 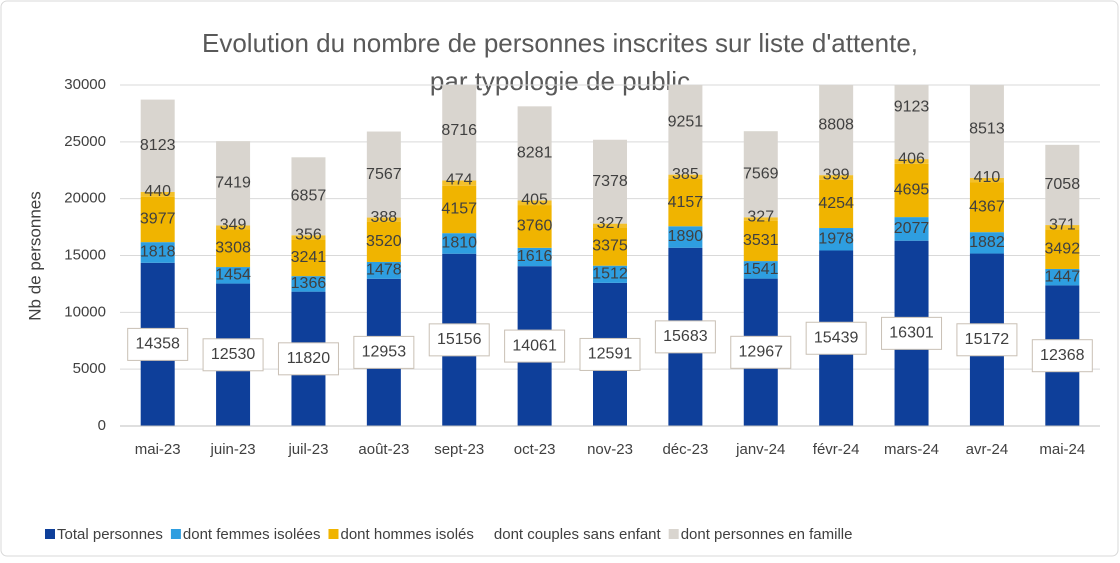 What do you see at coordinates (760, 449) in the screenshot?
I see `x-tick-label: janv-24` at bounding box center [760, 449].